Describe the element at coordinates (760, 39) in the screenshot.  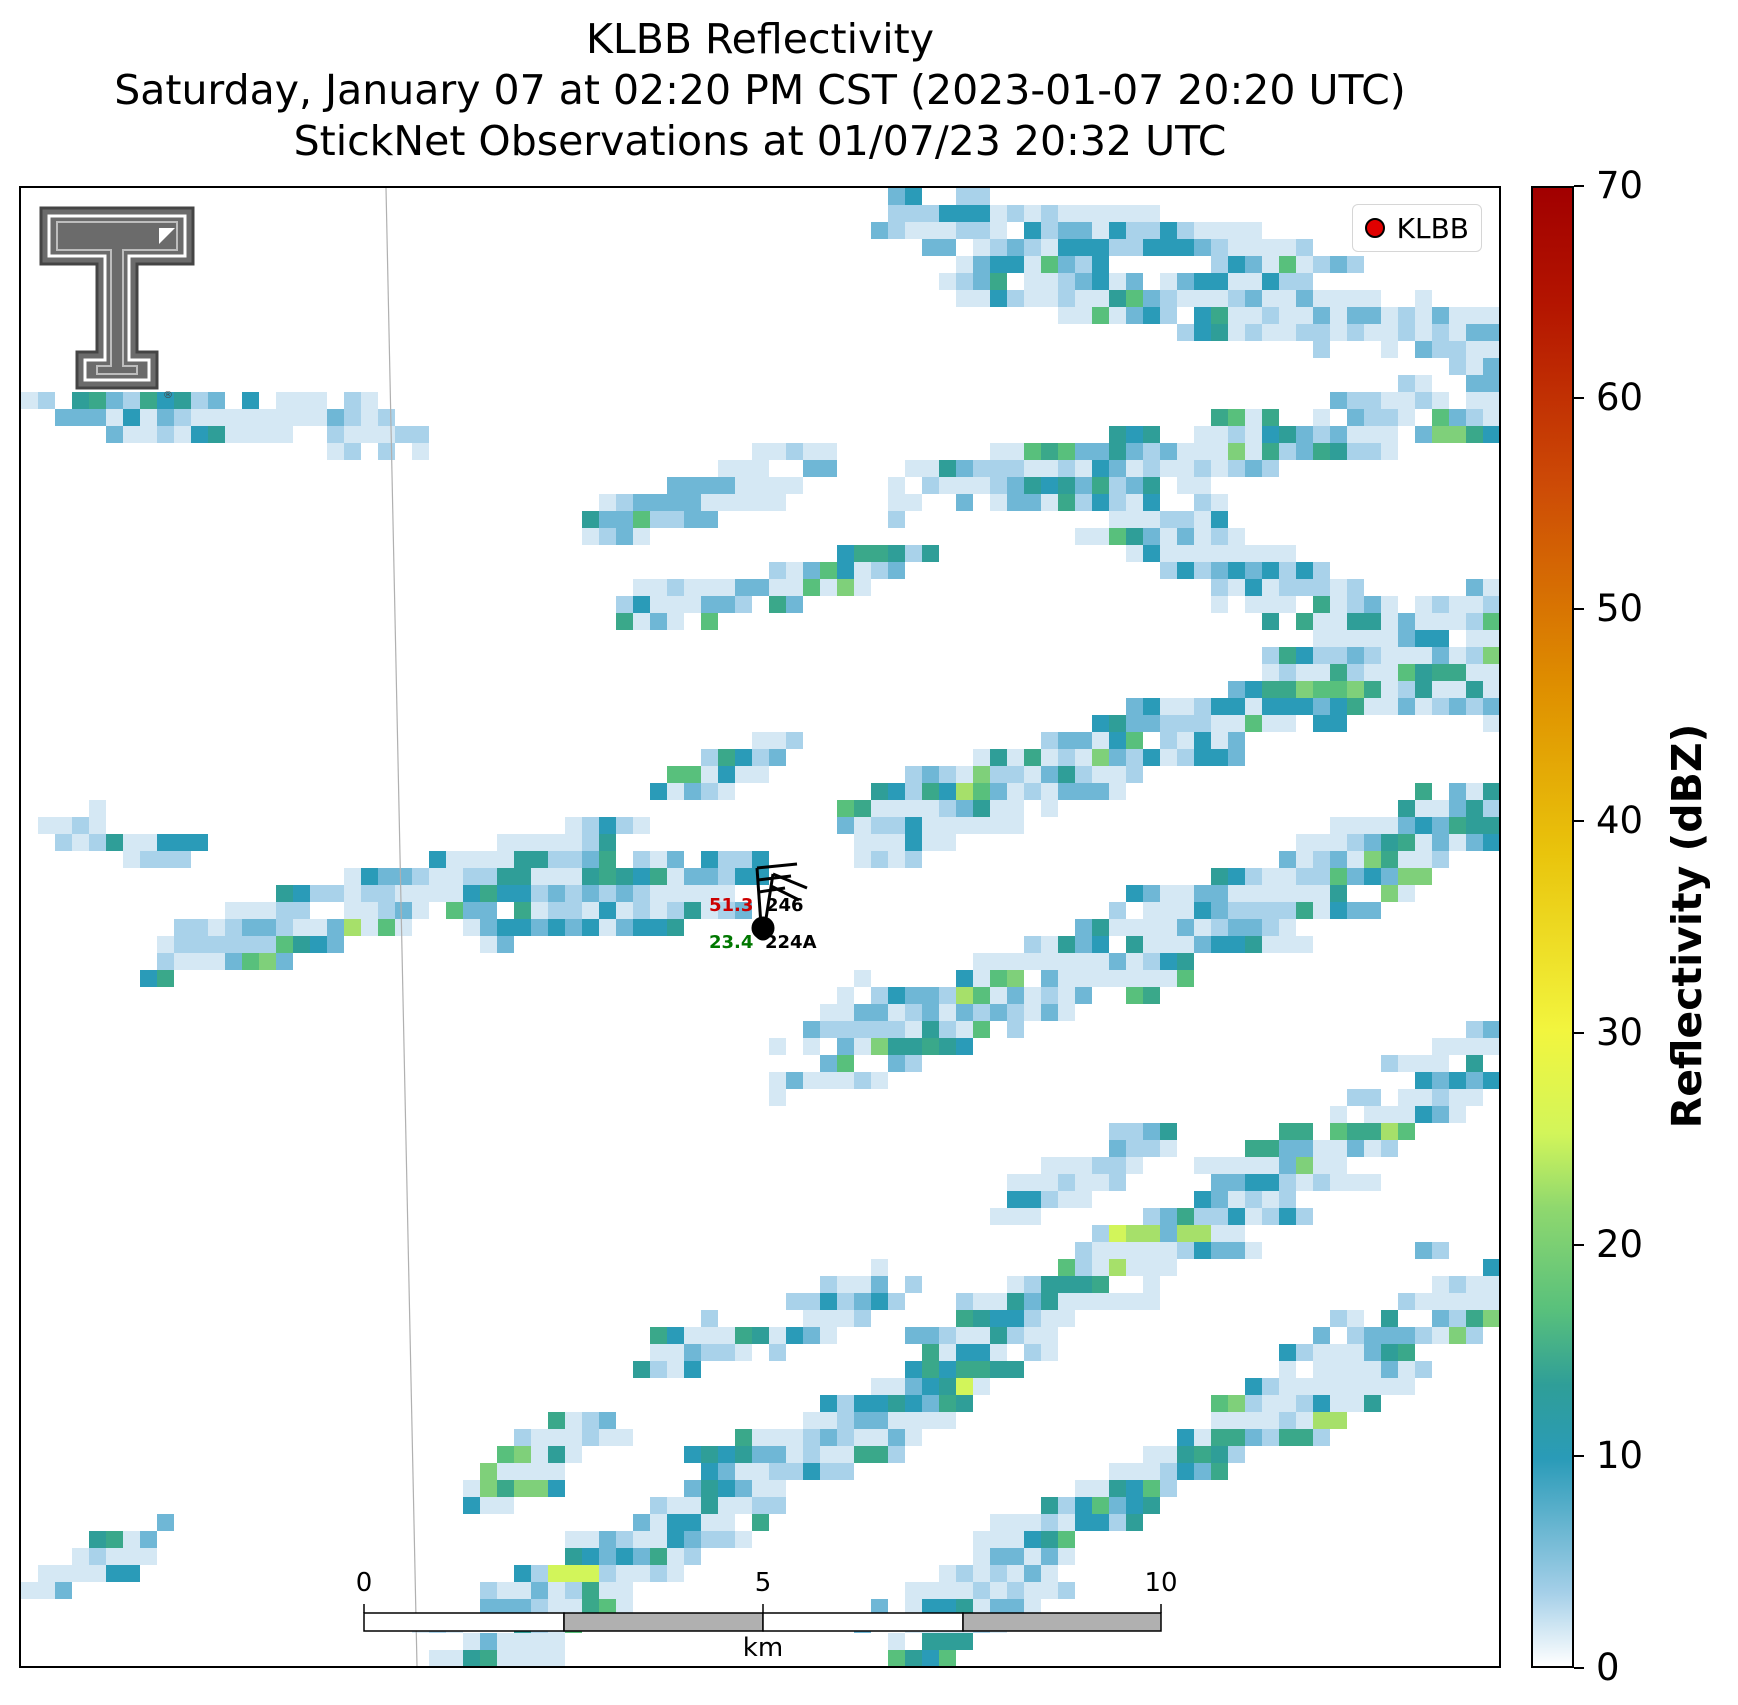
I see `title-line-1: KLBB Reflectivity` at that location.